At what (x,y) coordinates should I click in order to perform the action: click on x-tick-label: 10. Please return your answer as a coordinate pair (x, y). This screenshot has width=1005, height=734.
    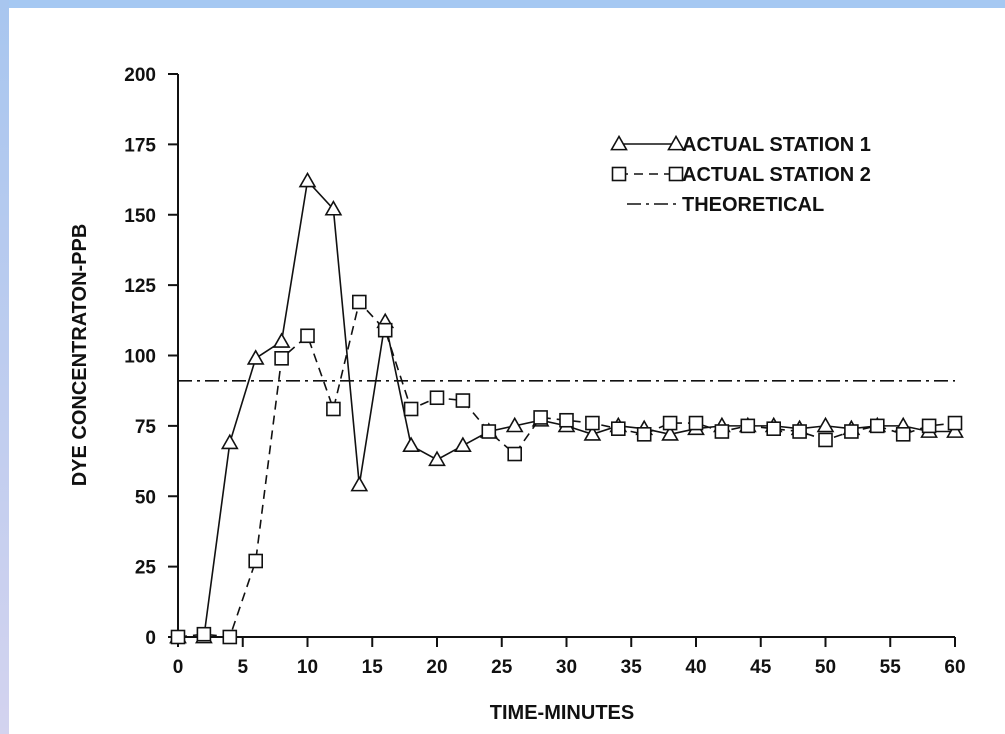
    Looking at the image, I should click on (307, 667).